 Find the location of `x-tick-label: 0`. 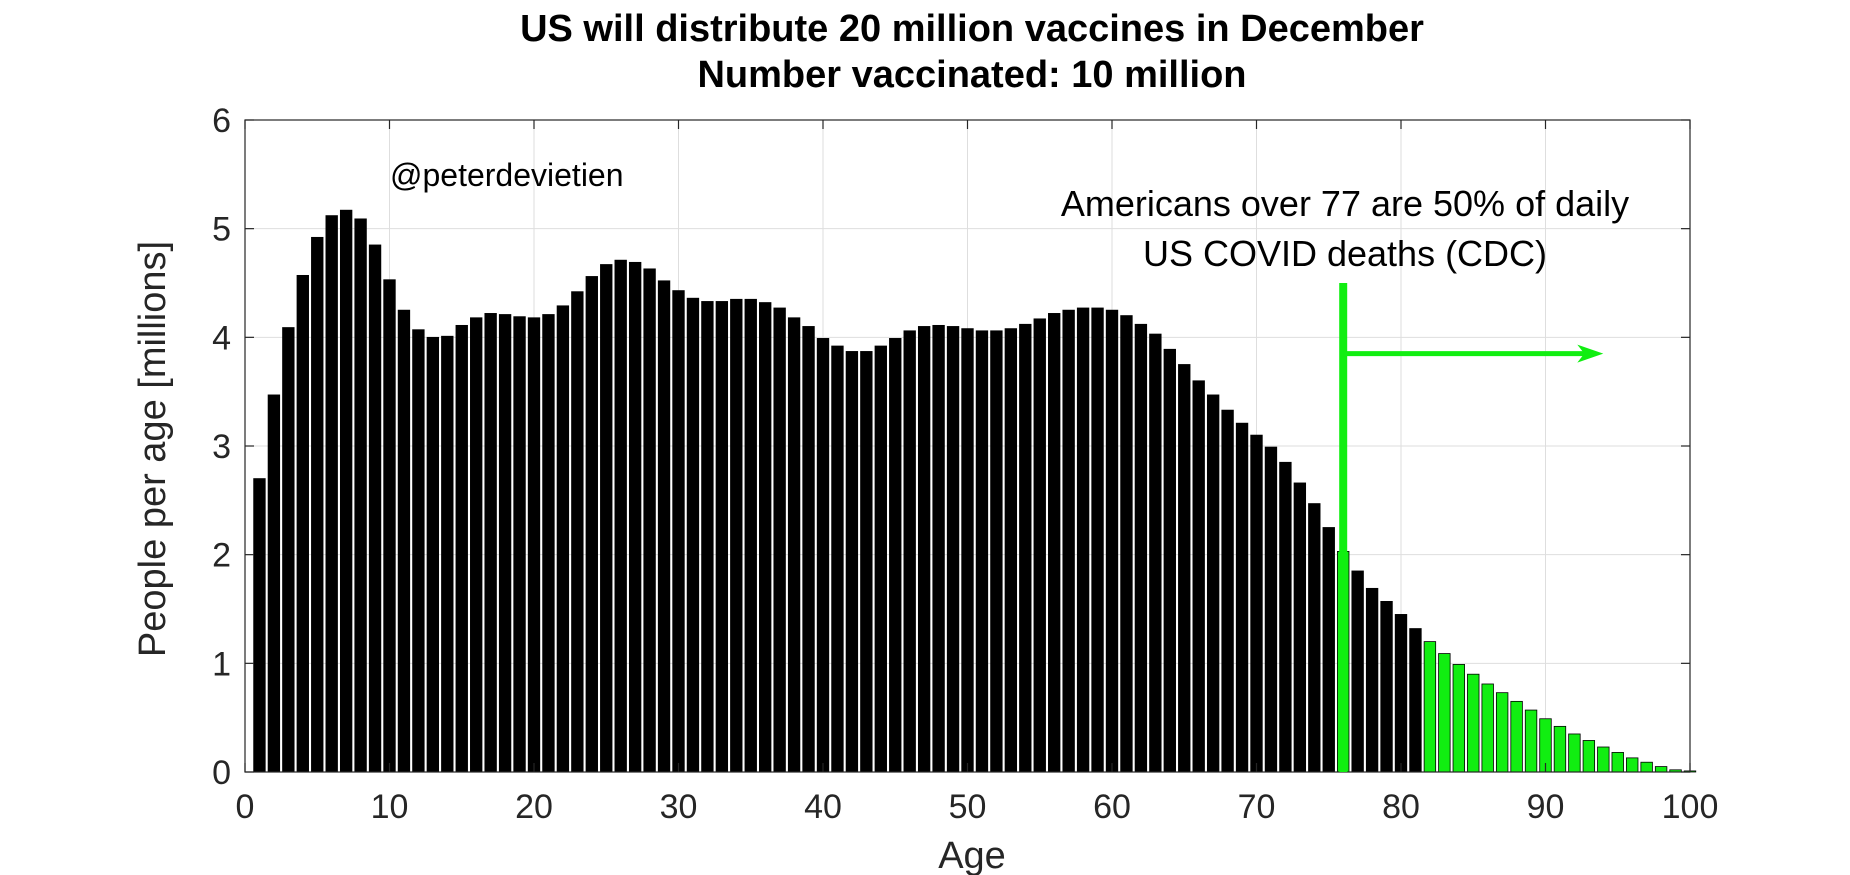

x-tick-label: 0 is located at coordinates (245, 807).